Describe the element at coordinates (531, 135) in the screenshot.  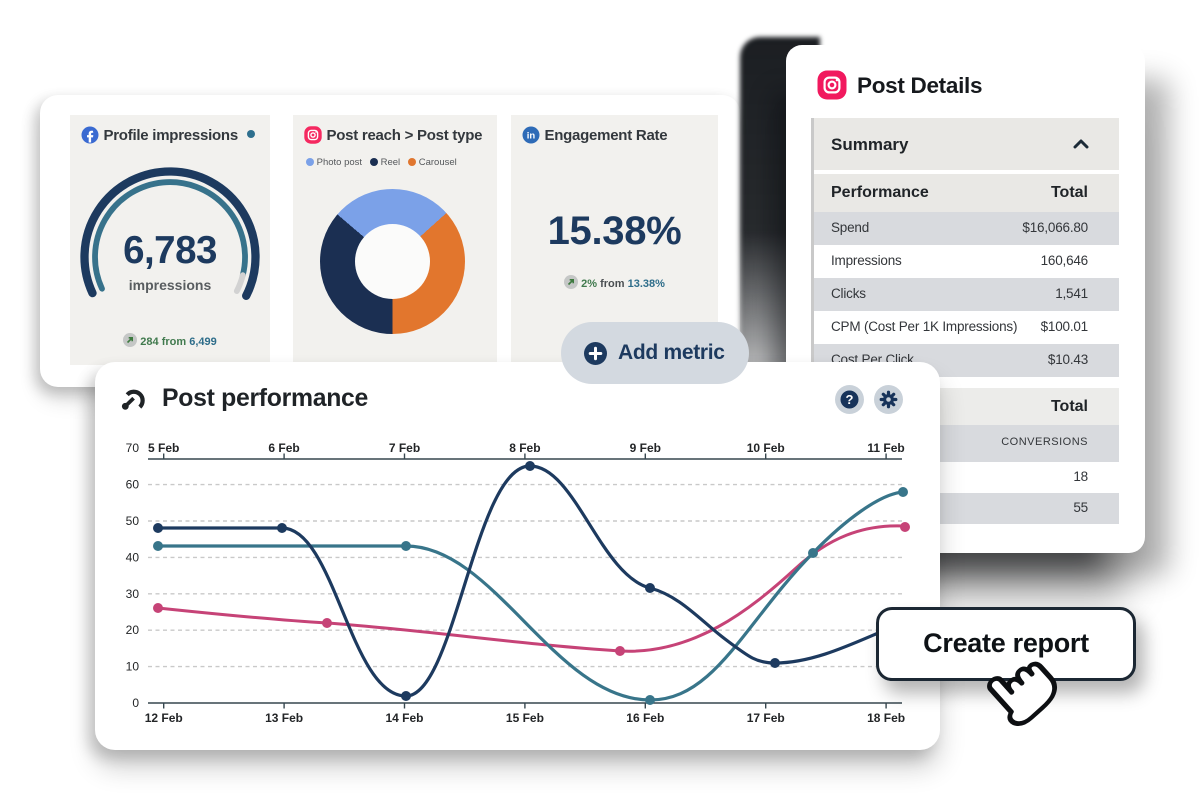
I see `svg-text: in` at that location.